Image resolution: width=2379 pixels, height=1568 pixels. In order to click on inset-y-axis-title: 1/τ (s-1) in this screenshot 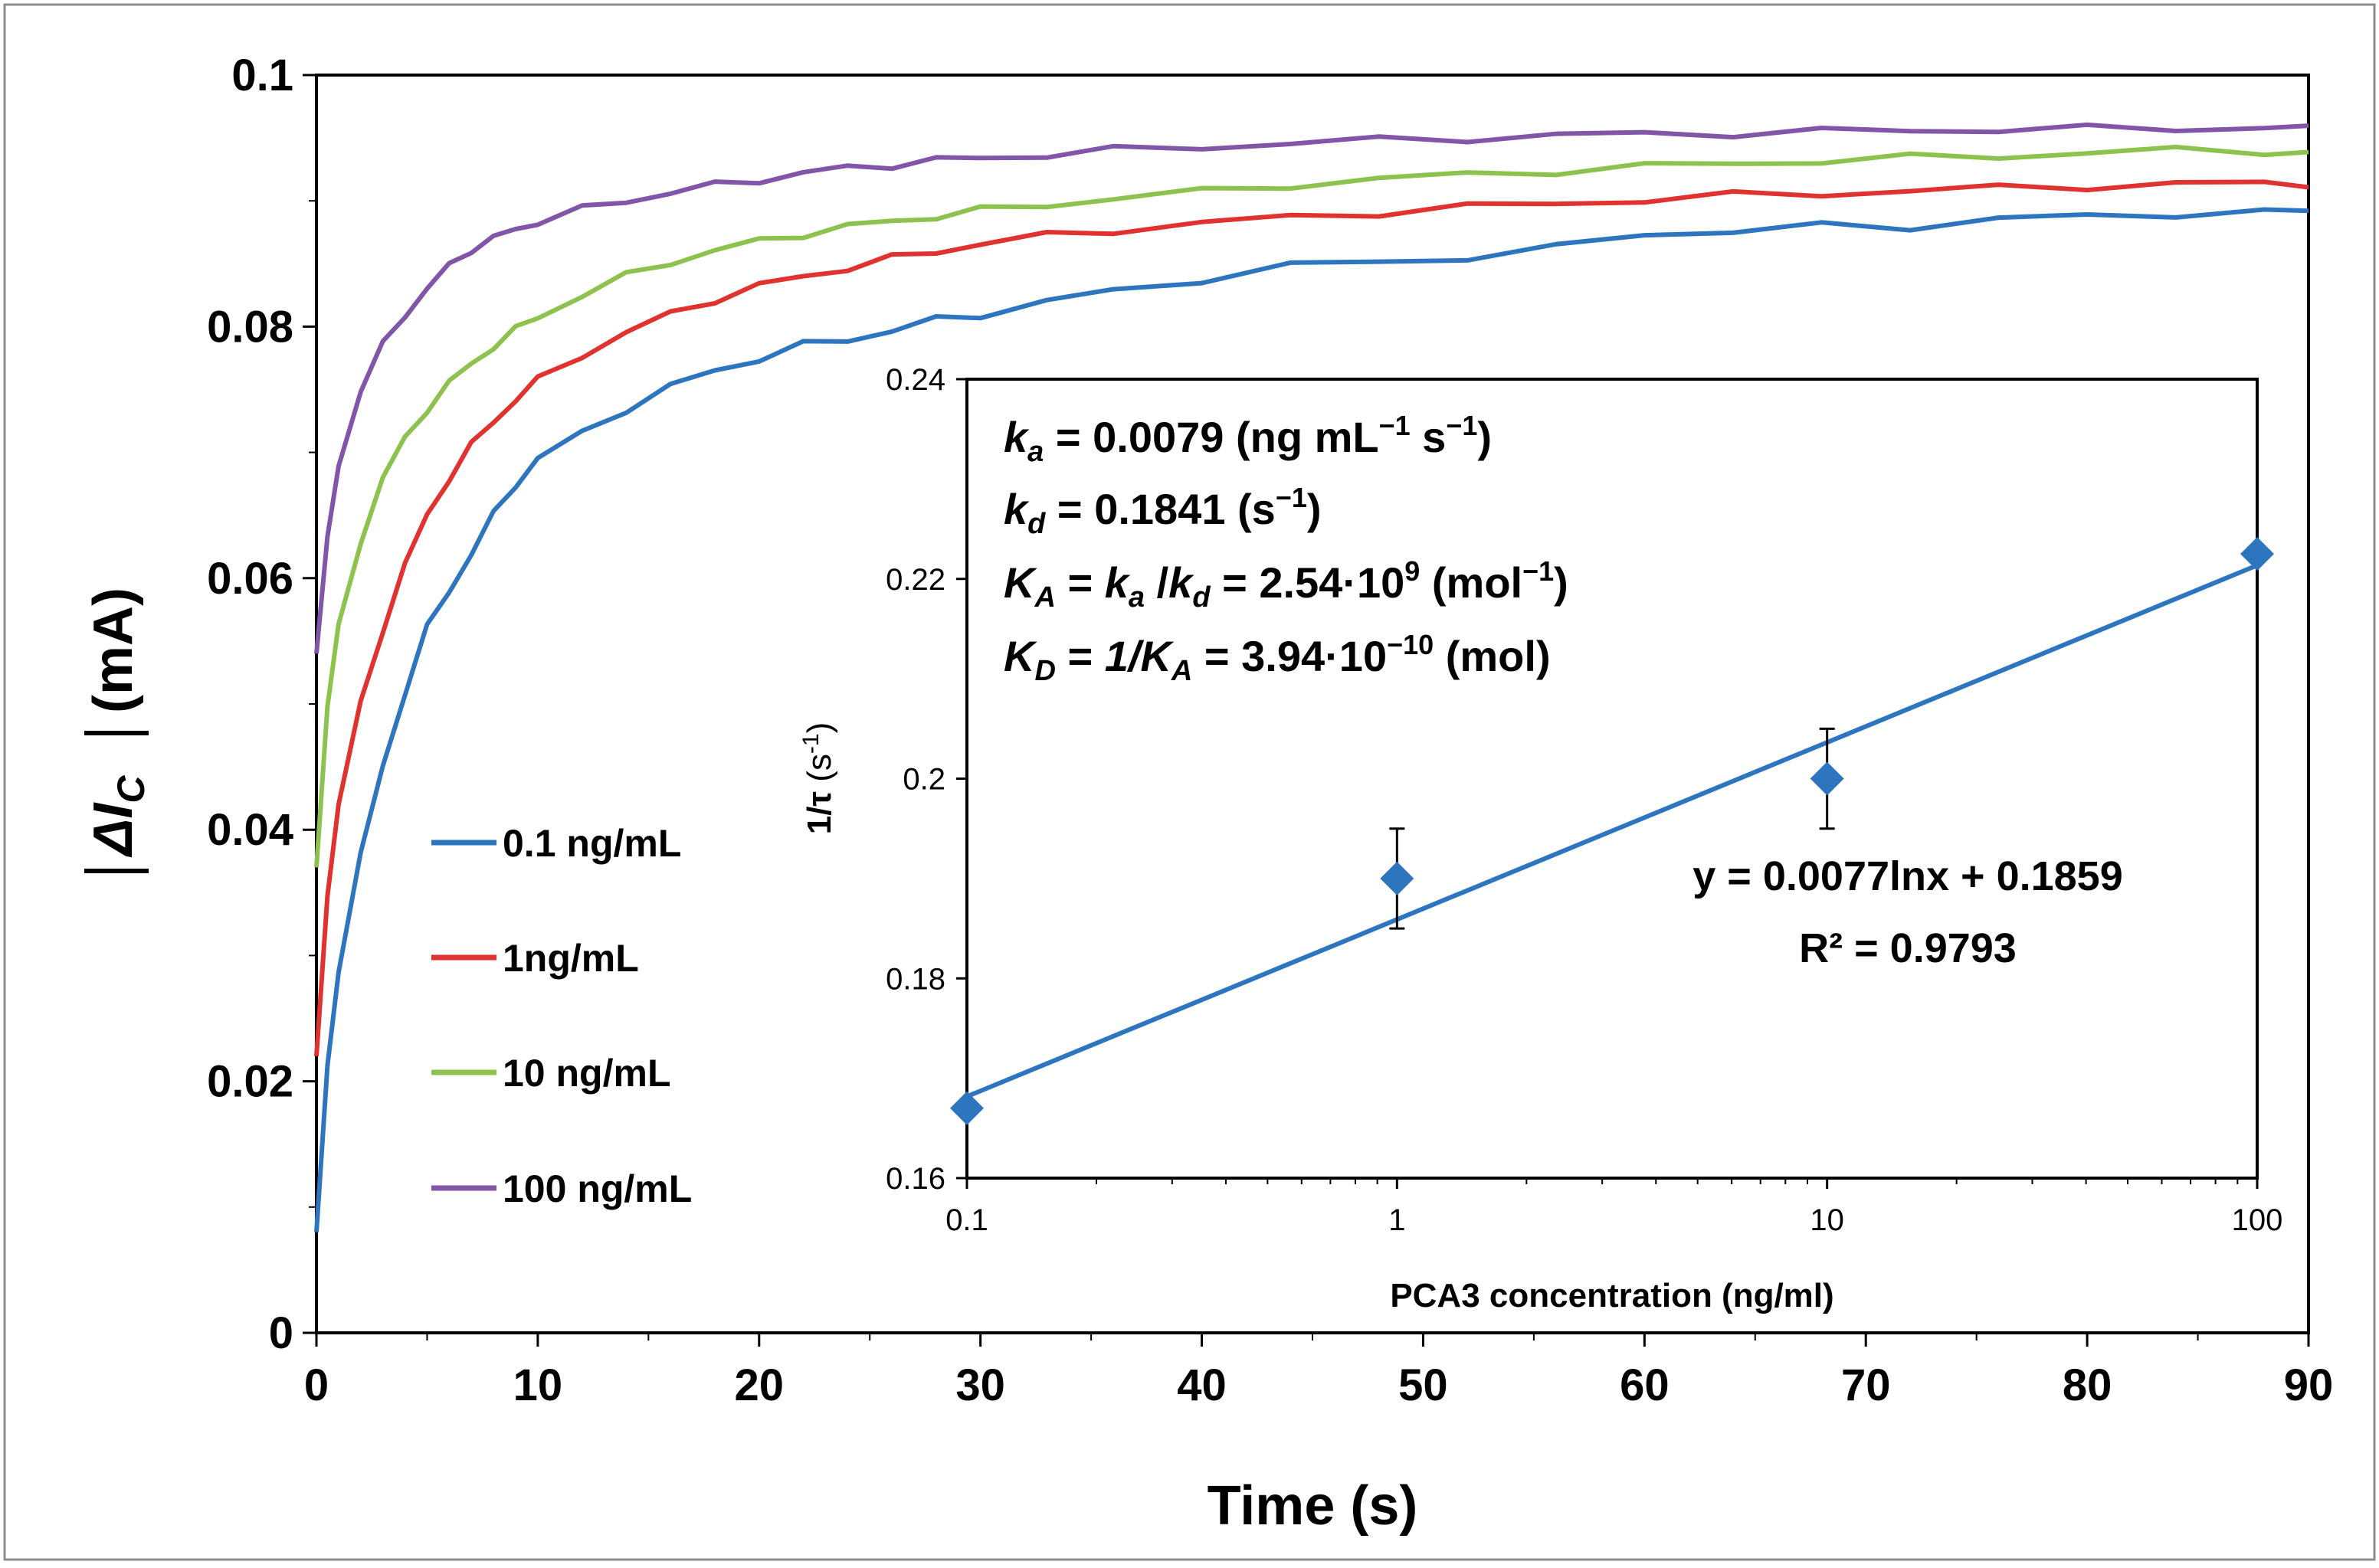, I will do `click(818, 778)`.